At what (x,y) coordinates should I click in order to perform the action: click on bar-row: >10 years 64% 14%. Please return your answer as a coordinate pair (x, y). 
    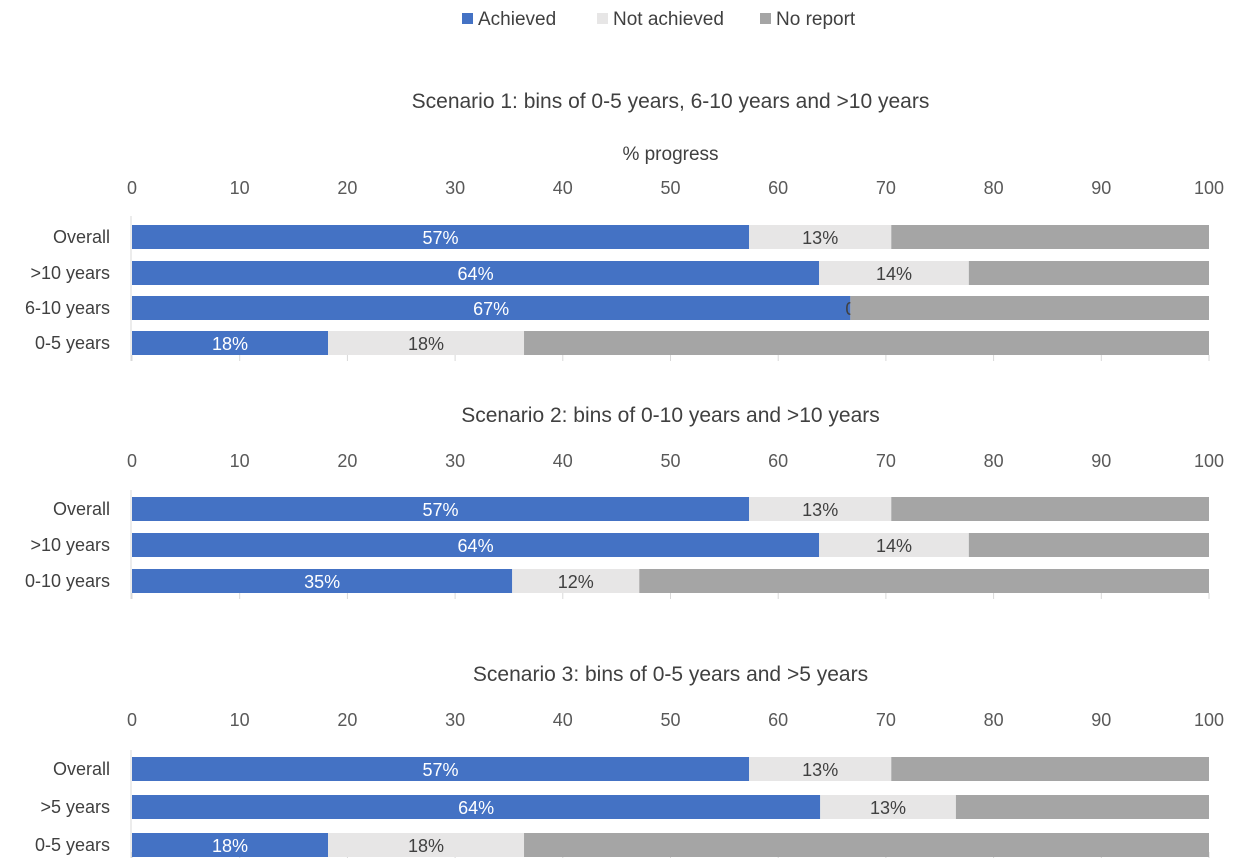
    Looking at the image, I should click on (619, 273).